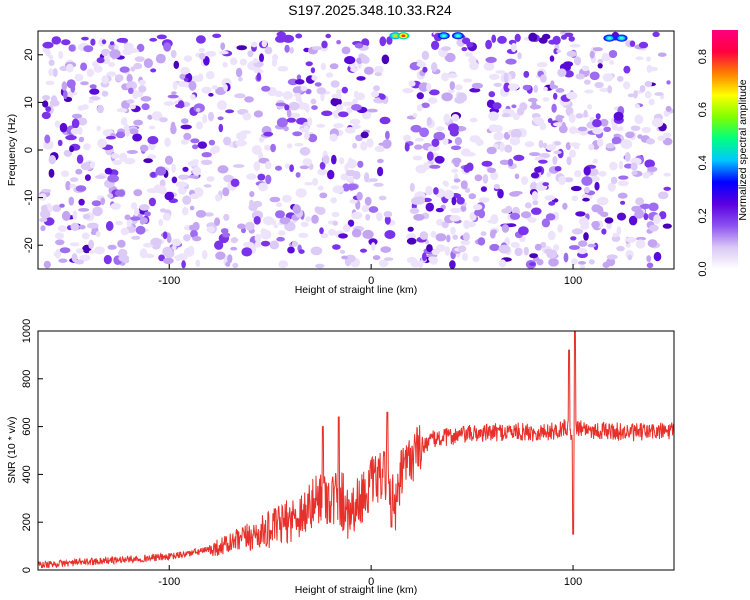 Image resolution: width=750 pixels, height=600 pixels. What do you see at coordinates (508, 37) in the screenshot?
I see `spectrogram-hotspots` at bounding box center [508, 37].